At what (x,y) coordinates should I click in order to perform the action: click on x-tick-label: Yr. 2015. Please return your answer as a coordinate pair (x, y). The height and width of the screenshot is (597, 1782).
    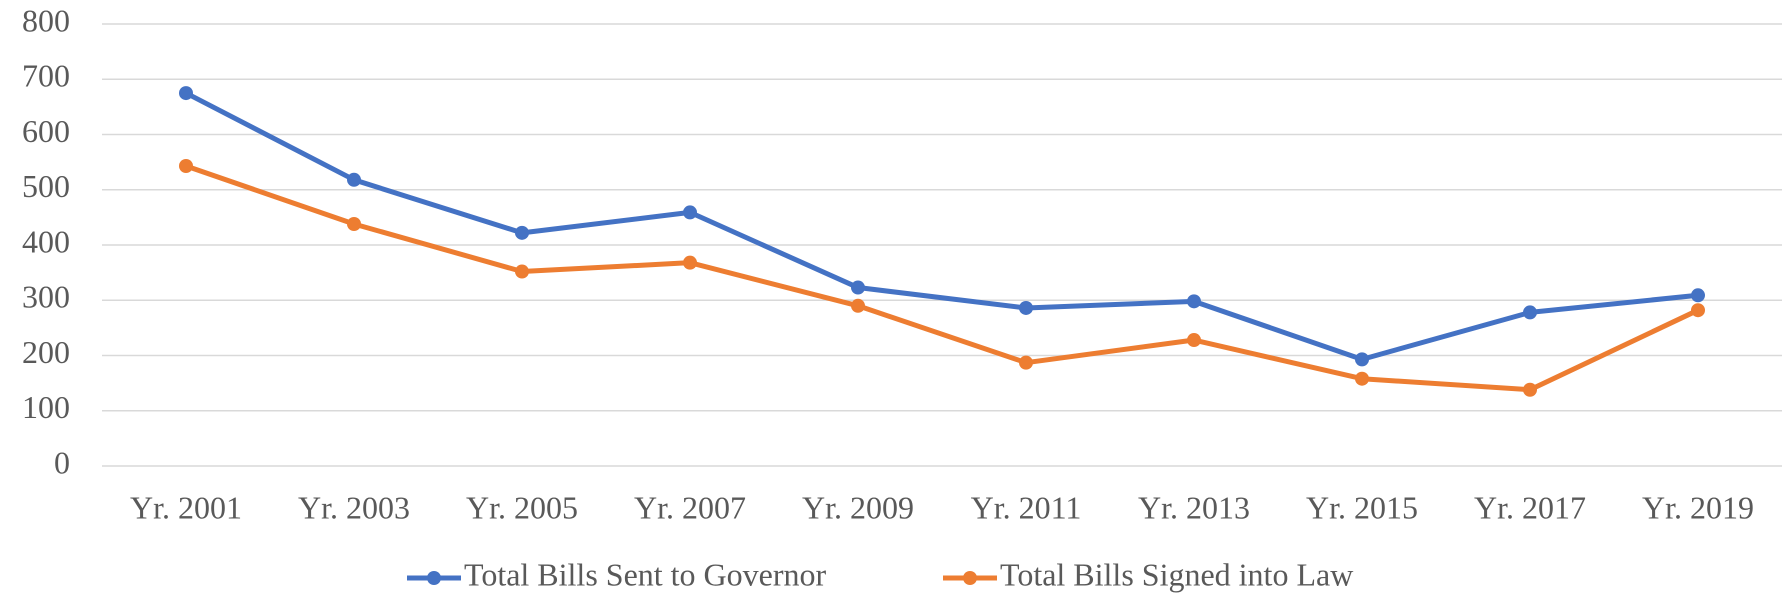
    Looking at the image, I should click on (1362, 507).